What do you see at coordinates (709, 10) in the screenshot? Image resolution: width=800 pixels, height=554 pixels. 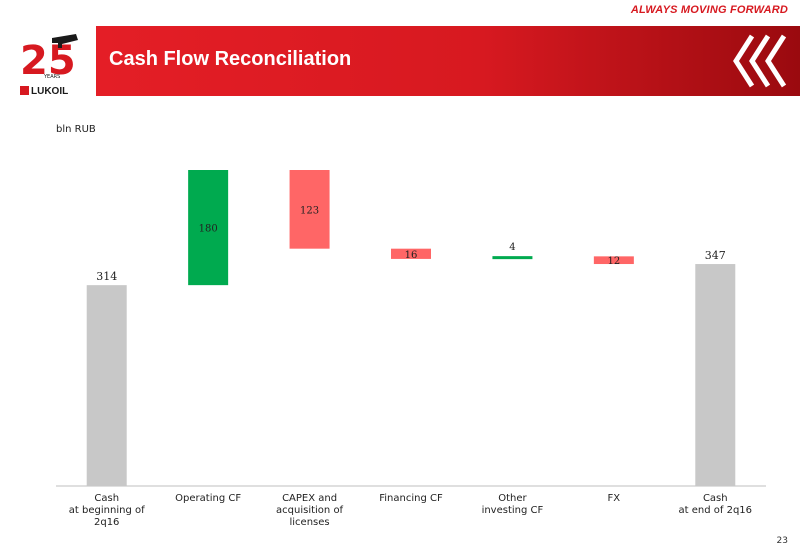 I see `tagline: ALWAYS MOVING FORWARD` at bounding box center [709, 10].